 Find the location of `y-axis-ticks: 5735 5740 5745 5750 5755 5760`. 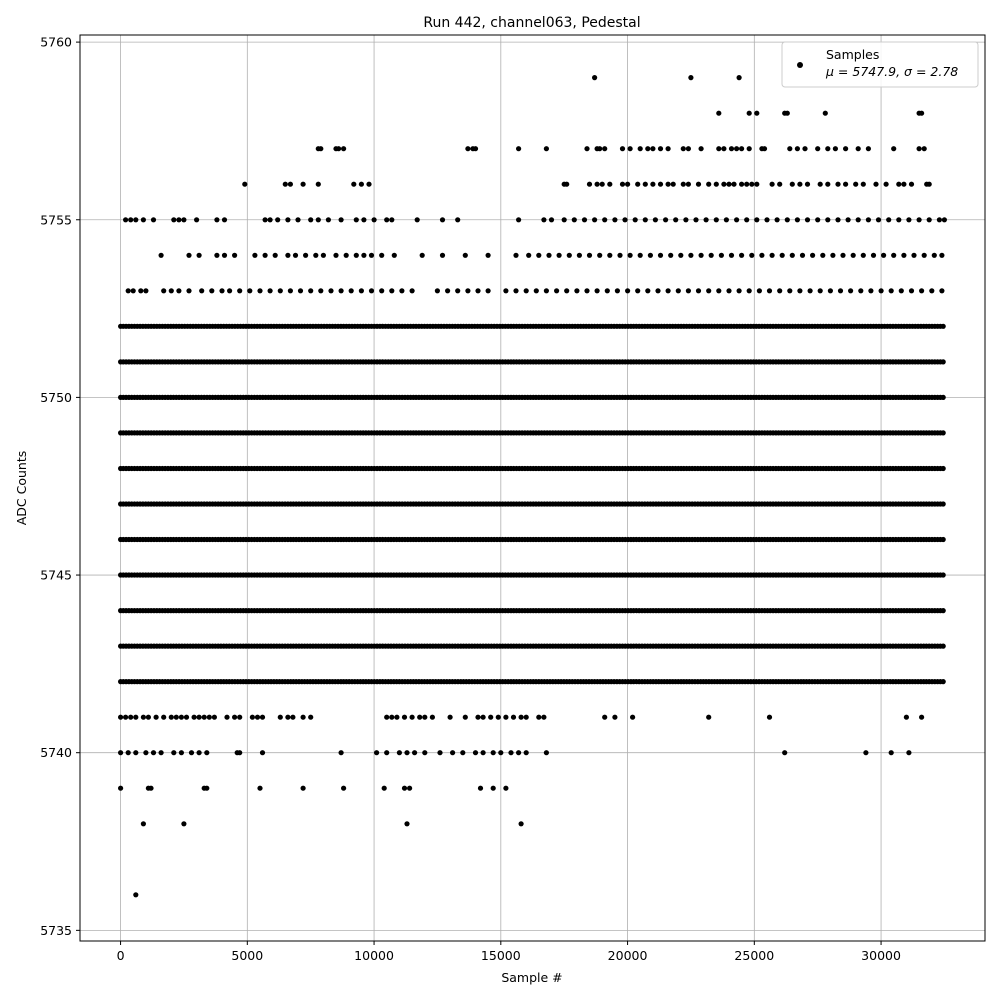

y-axis-ticks: 5735 5740 5745 5750 5755 5760 is located at coordinates (60, 486).